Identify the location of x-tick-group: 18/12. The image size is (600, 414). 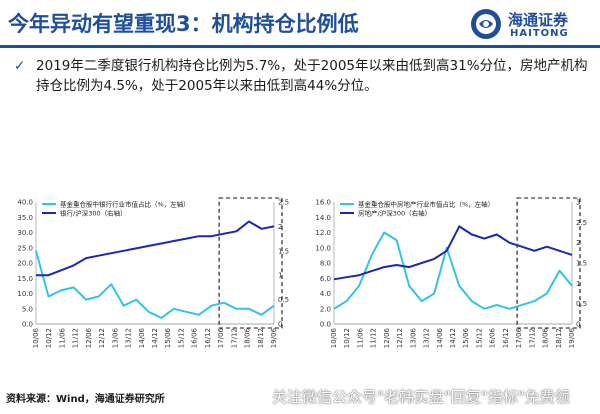
(261, 338).